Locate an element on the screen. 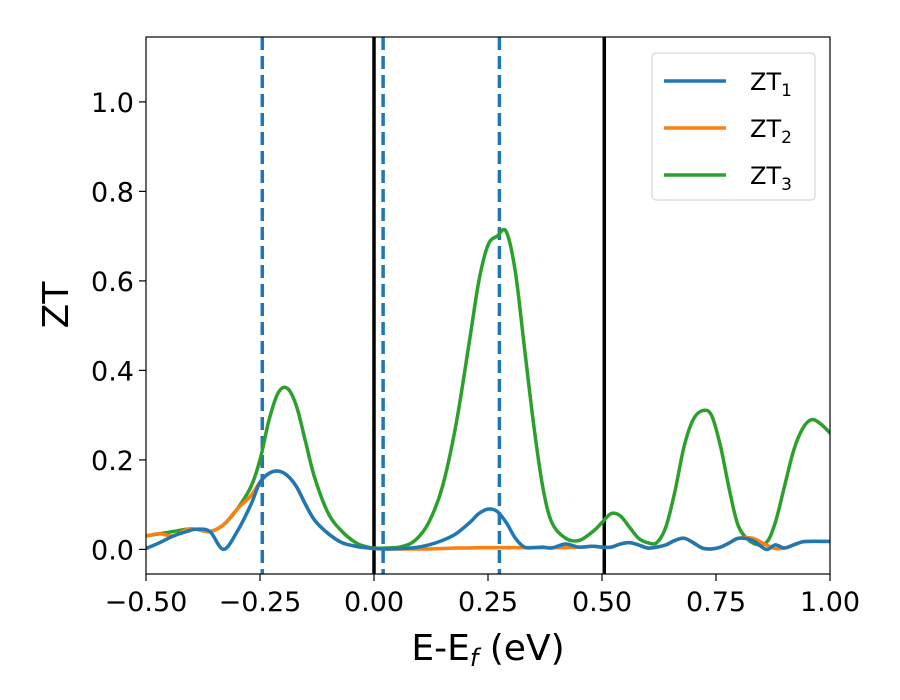  x-axis-label-unit: (eV) is located at coordinates (521, 648).